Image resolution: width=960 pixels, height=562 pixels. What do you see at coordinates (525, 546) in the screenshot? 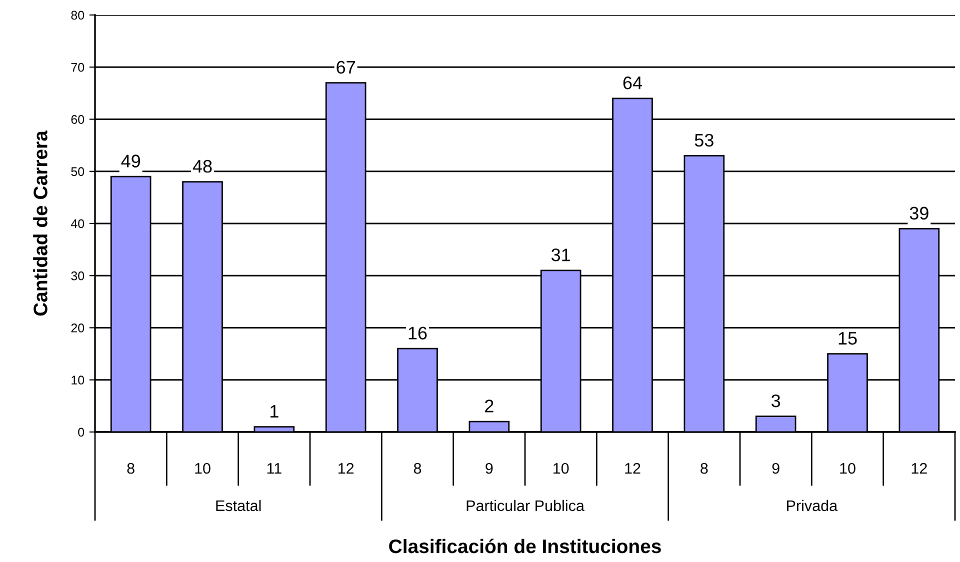
I see `x-axis-title: Clasificación de Instituciones` at bounding box center [525, 546].